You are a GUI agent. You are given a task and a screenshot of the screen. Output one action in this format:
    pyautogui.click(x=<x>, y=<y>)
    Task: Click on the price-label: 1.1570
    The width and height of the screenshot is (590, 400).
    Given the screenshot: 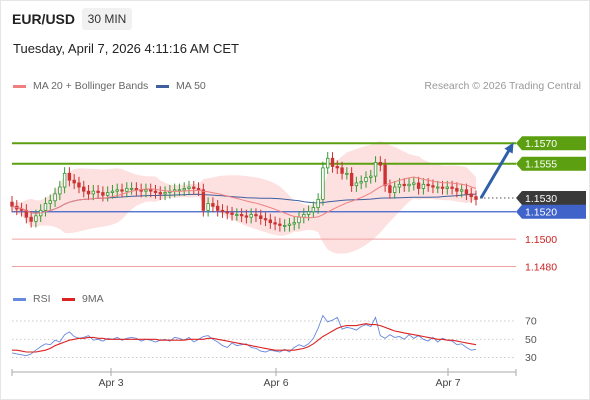 What is the action you would take?
    pyautogui.click(x=541, y=144)
    